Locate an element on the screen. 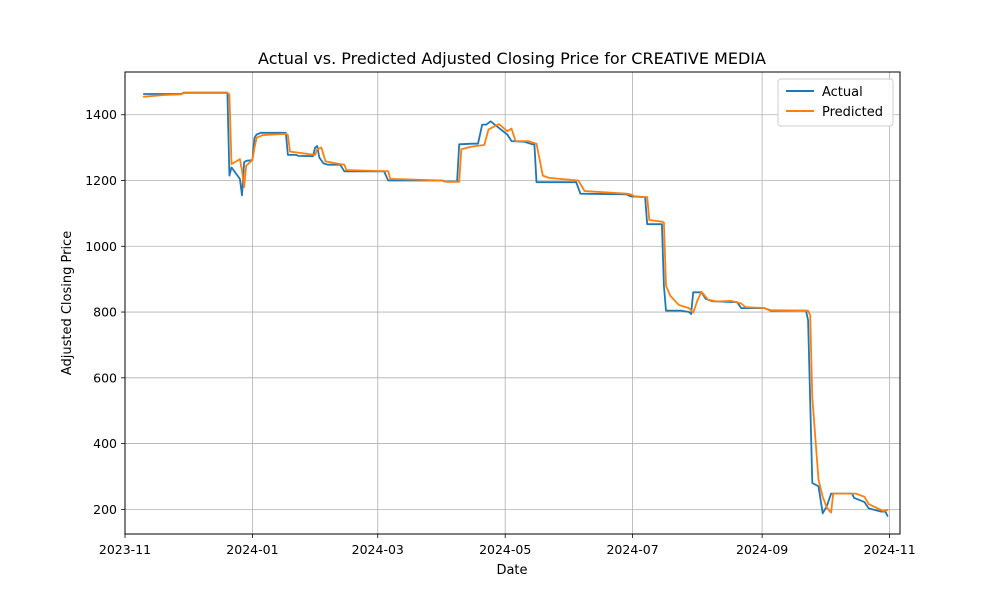 The height and width of the screenshot is (600, 1000). legend-label-predicted: Predicted is located at coordinates (852, 112).